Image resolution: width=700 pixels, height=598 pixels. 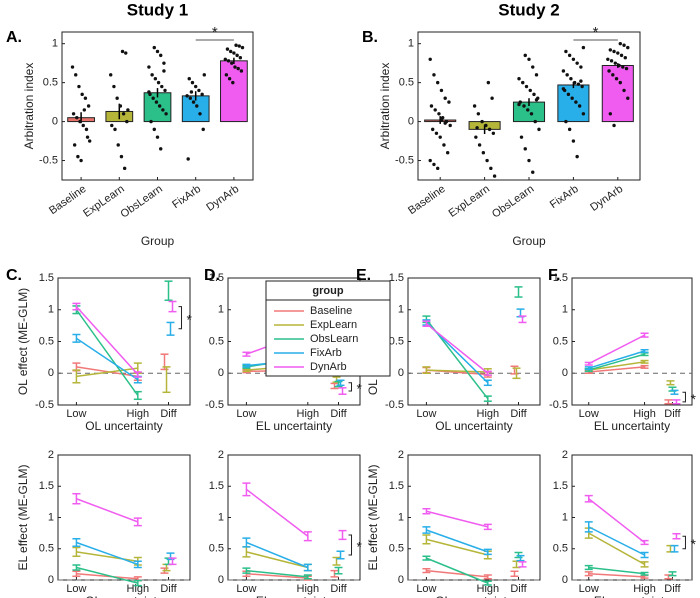 I want to click on significance-bracket, so click(x=350, y=387).